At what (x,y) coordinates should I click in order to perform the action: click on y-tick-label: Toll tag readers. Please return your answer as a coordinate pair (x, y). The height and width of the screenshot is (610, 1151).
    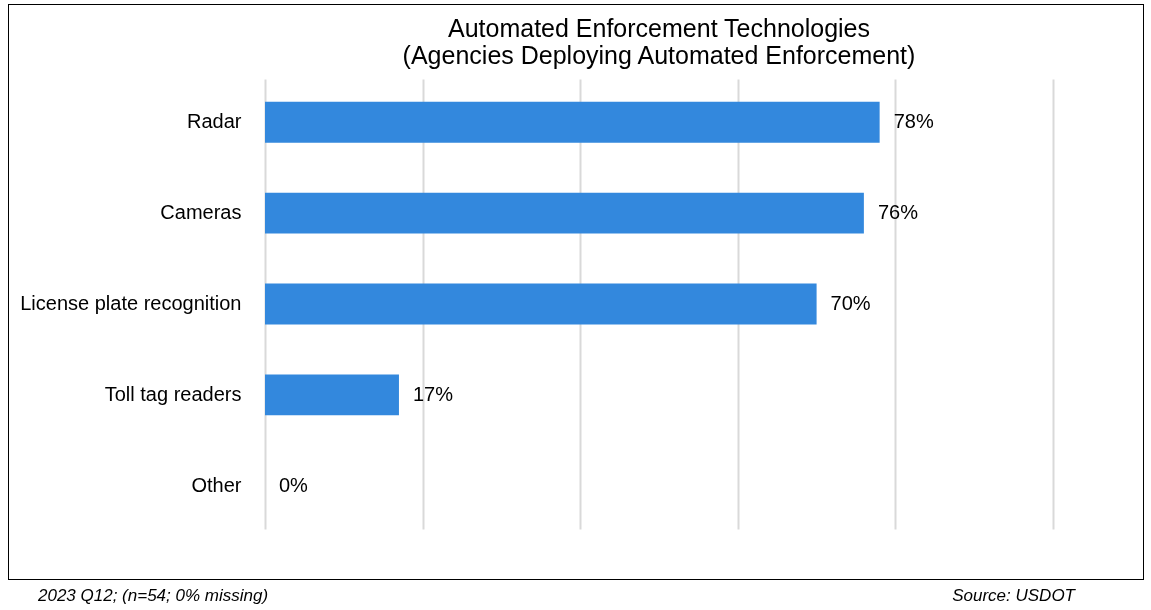
    Looking at the image, I should click on (173, 393).